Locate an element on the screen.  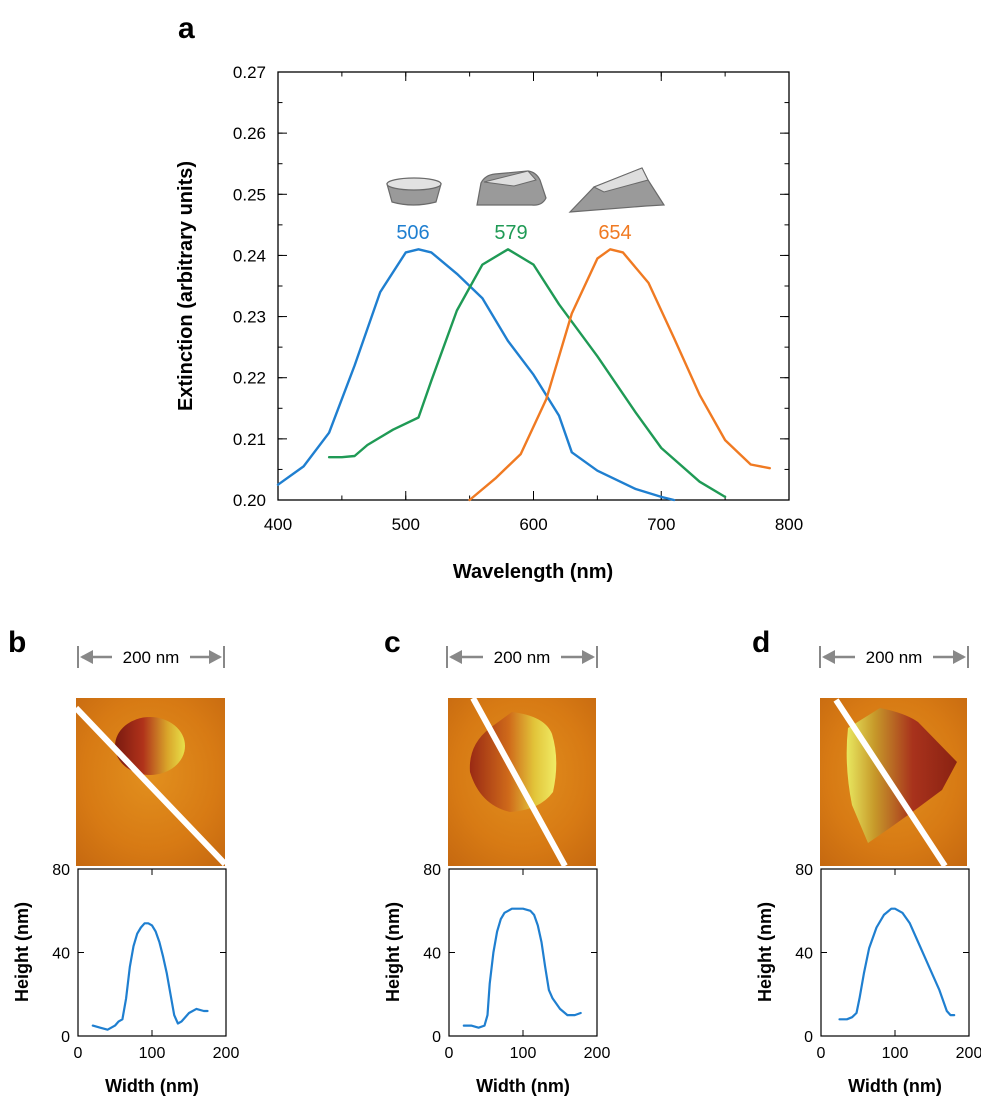
disk-nanoparticle is located at coordinates (150, 746).